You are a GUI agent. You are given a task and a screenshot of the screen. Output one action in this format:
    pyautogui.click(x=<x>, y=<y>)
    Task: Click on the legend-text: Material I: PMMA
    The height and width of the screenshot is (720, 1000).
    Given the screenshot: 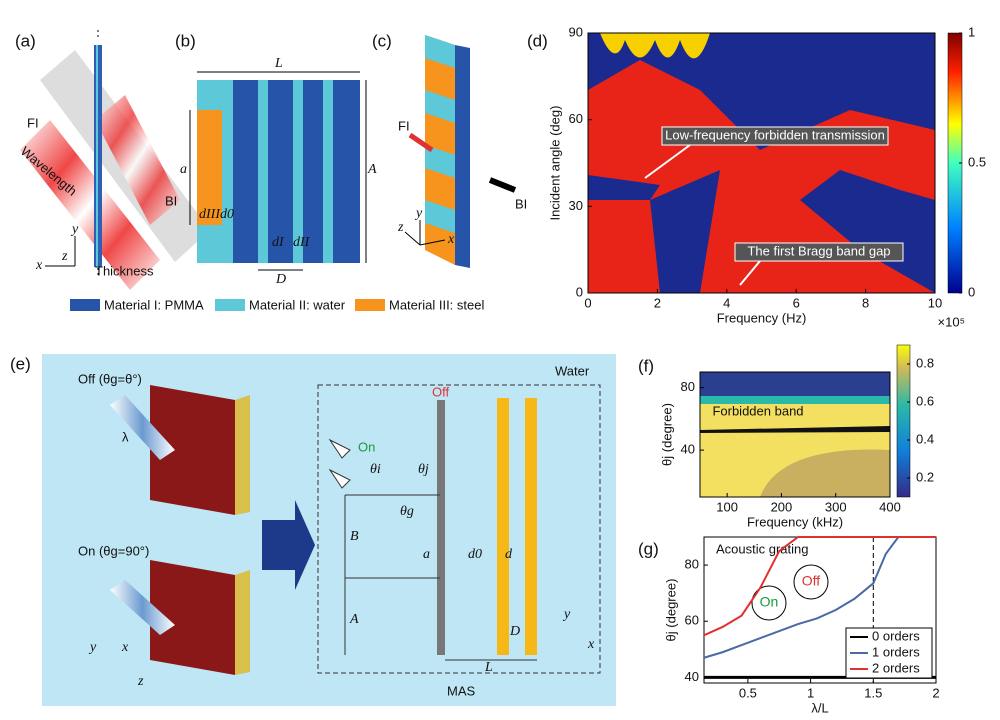 What is the action you would take?
    pyautogui.click(x=154, y=304)
    